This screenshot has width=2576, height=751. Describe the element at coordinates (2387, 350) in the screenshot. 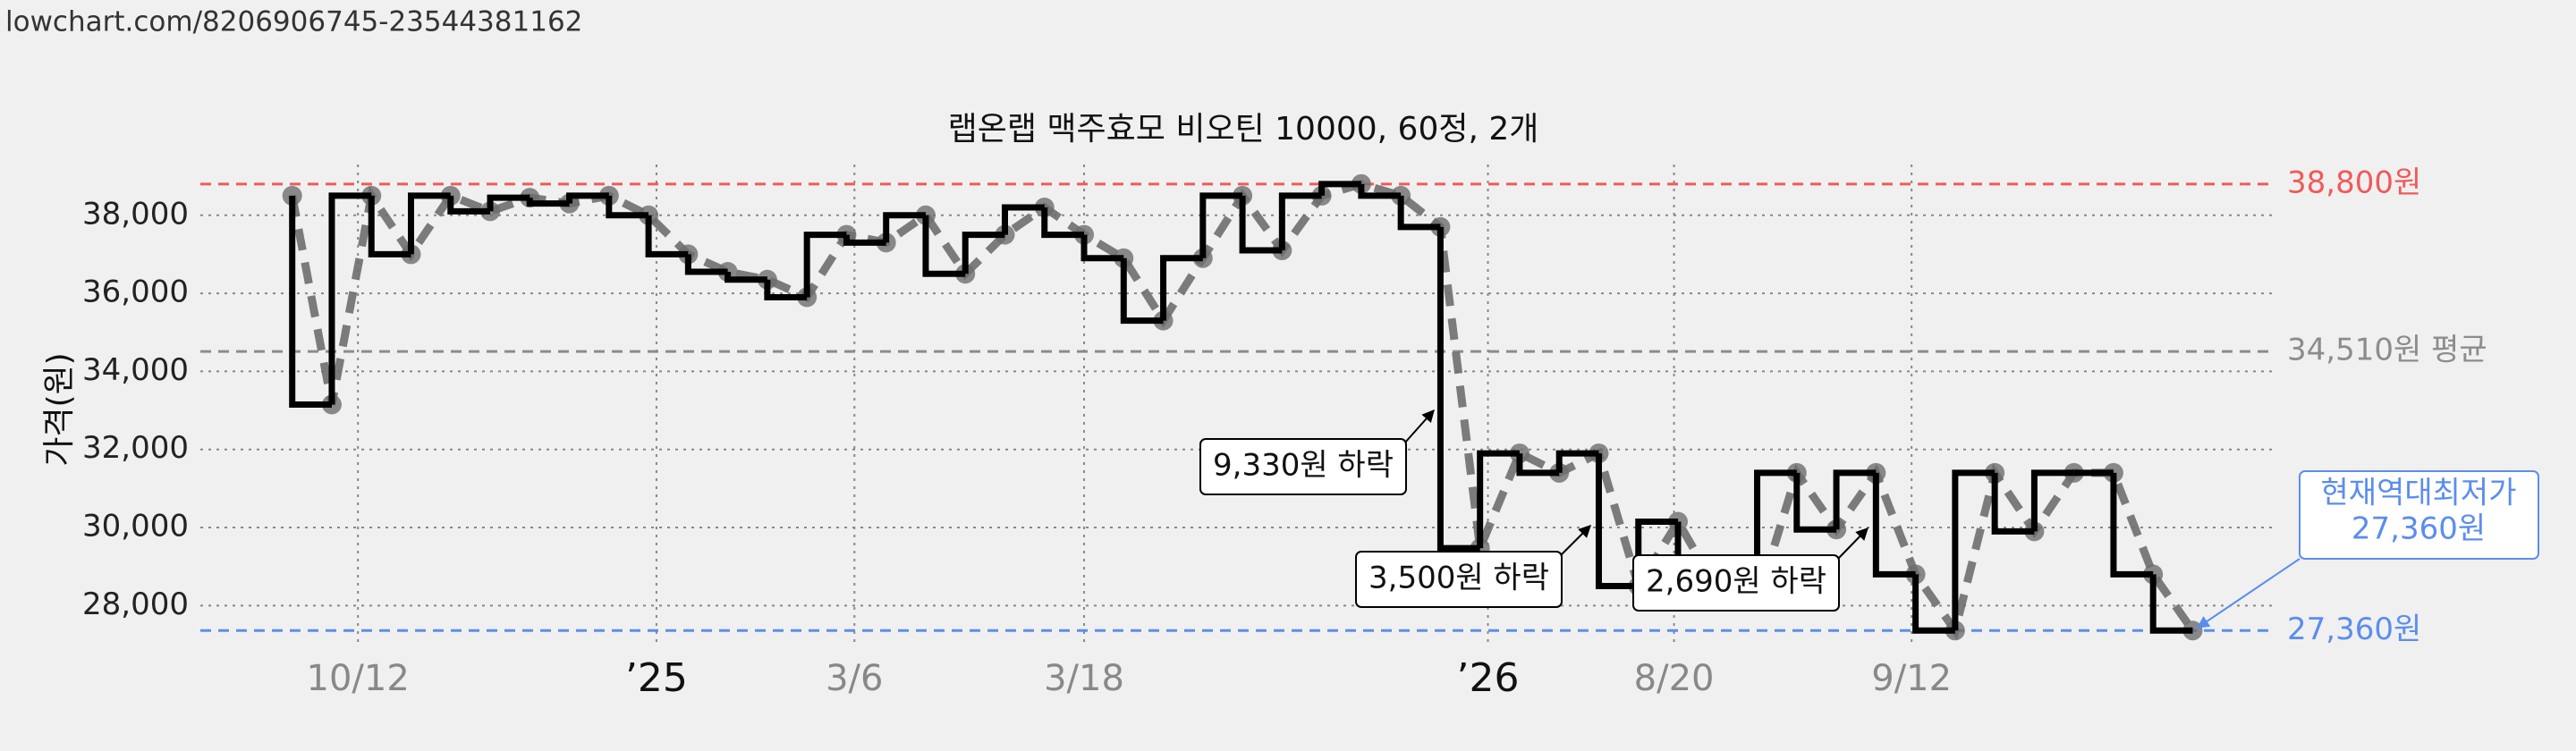

I see `reference-label: 34,510원 평균` at that location.